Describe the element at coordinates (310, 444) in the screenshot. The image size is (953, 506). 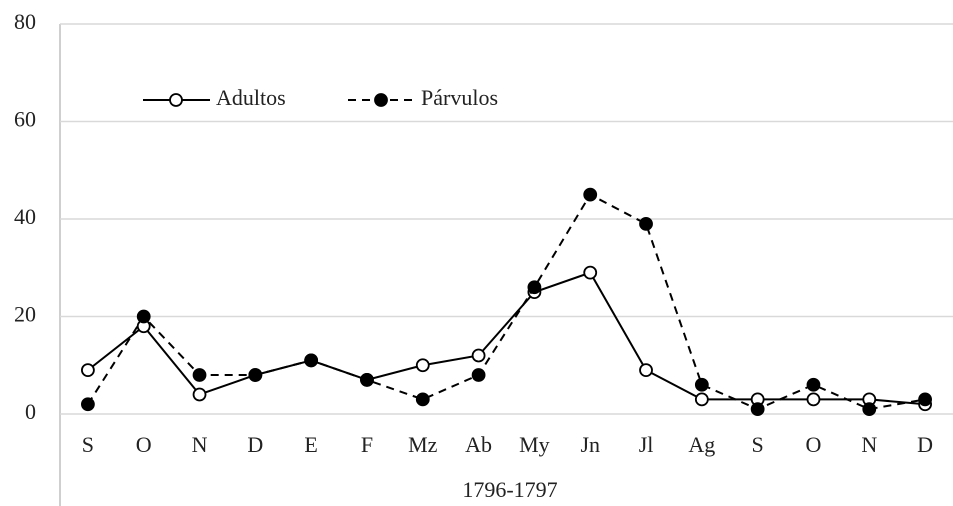
I see `x-tick-label: E` at that location.